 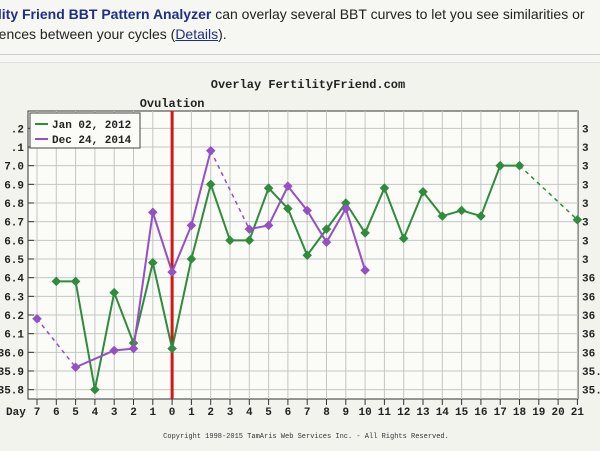 What do you see at coordinates (172, 104) in the screenshot?
I see `ovulation-label: Ovulation` at bounding box center [172, 104].